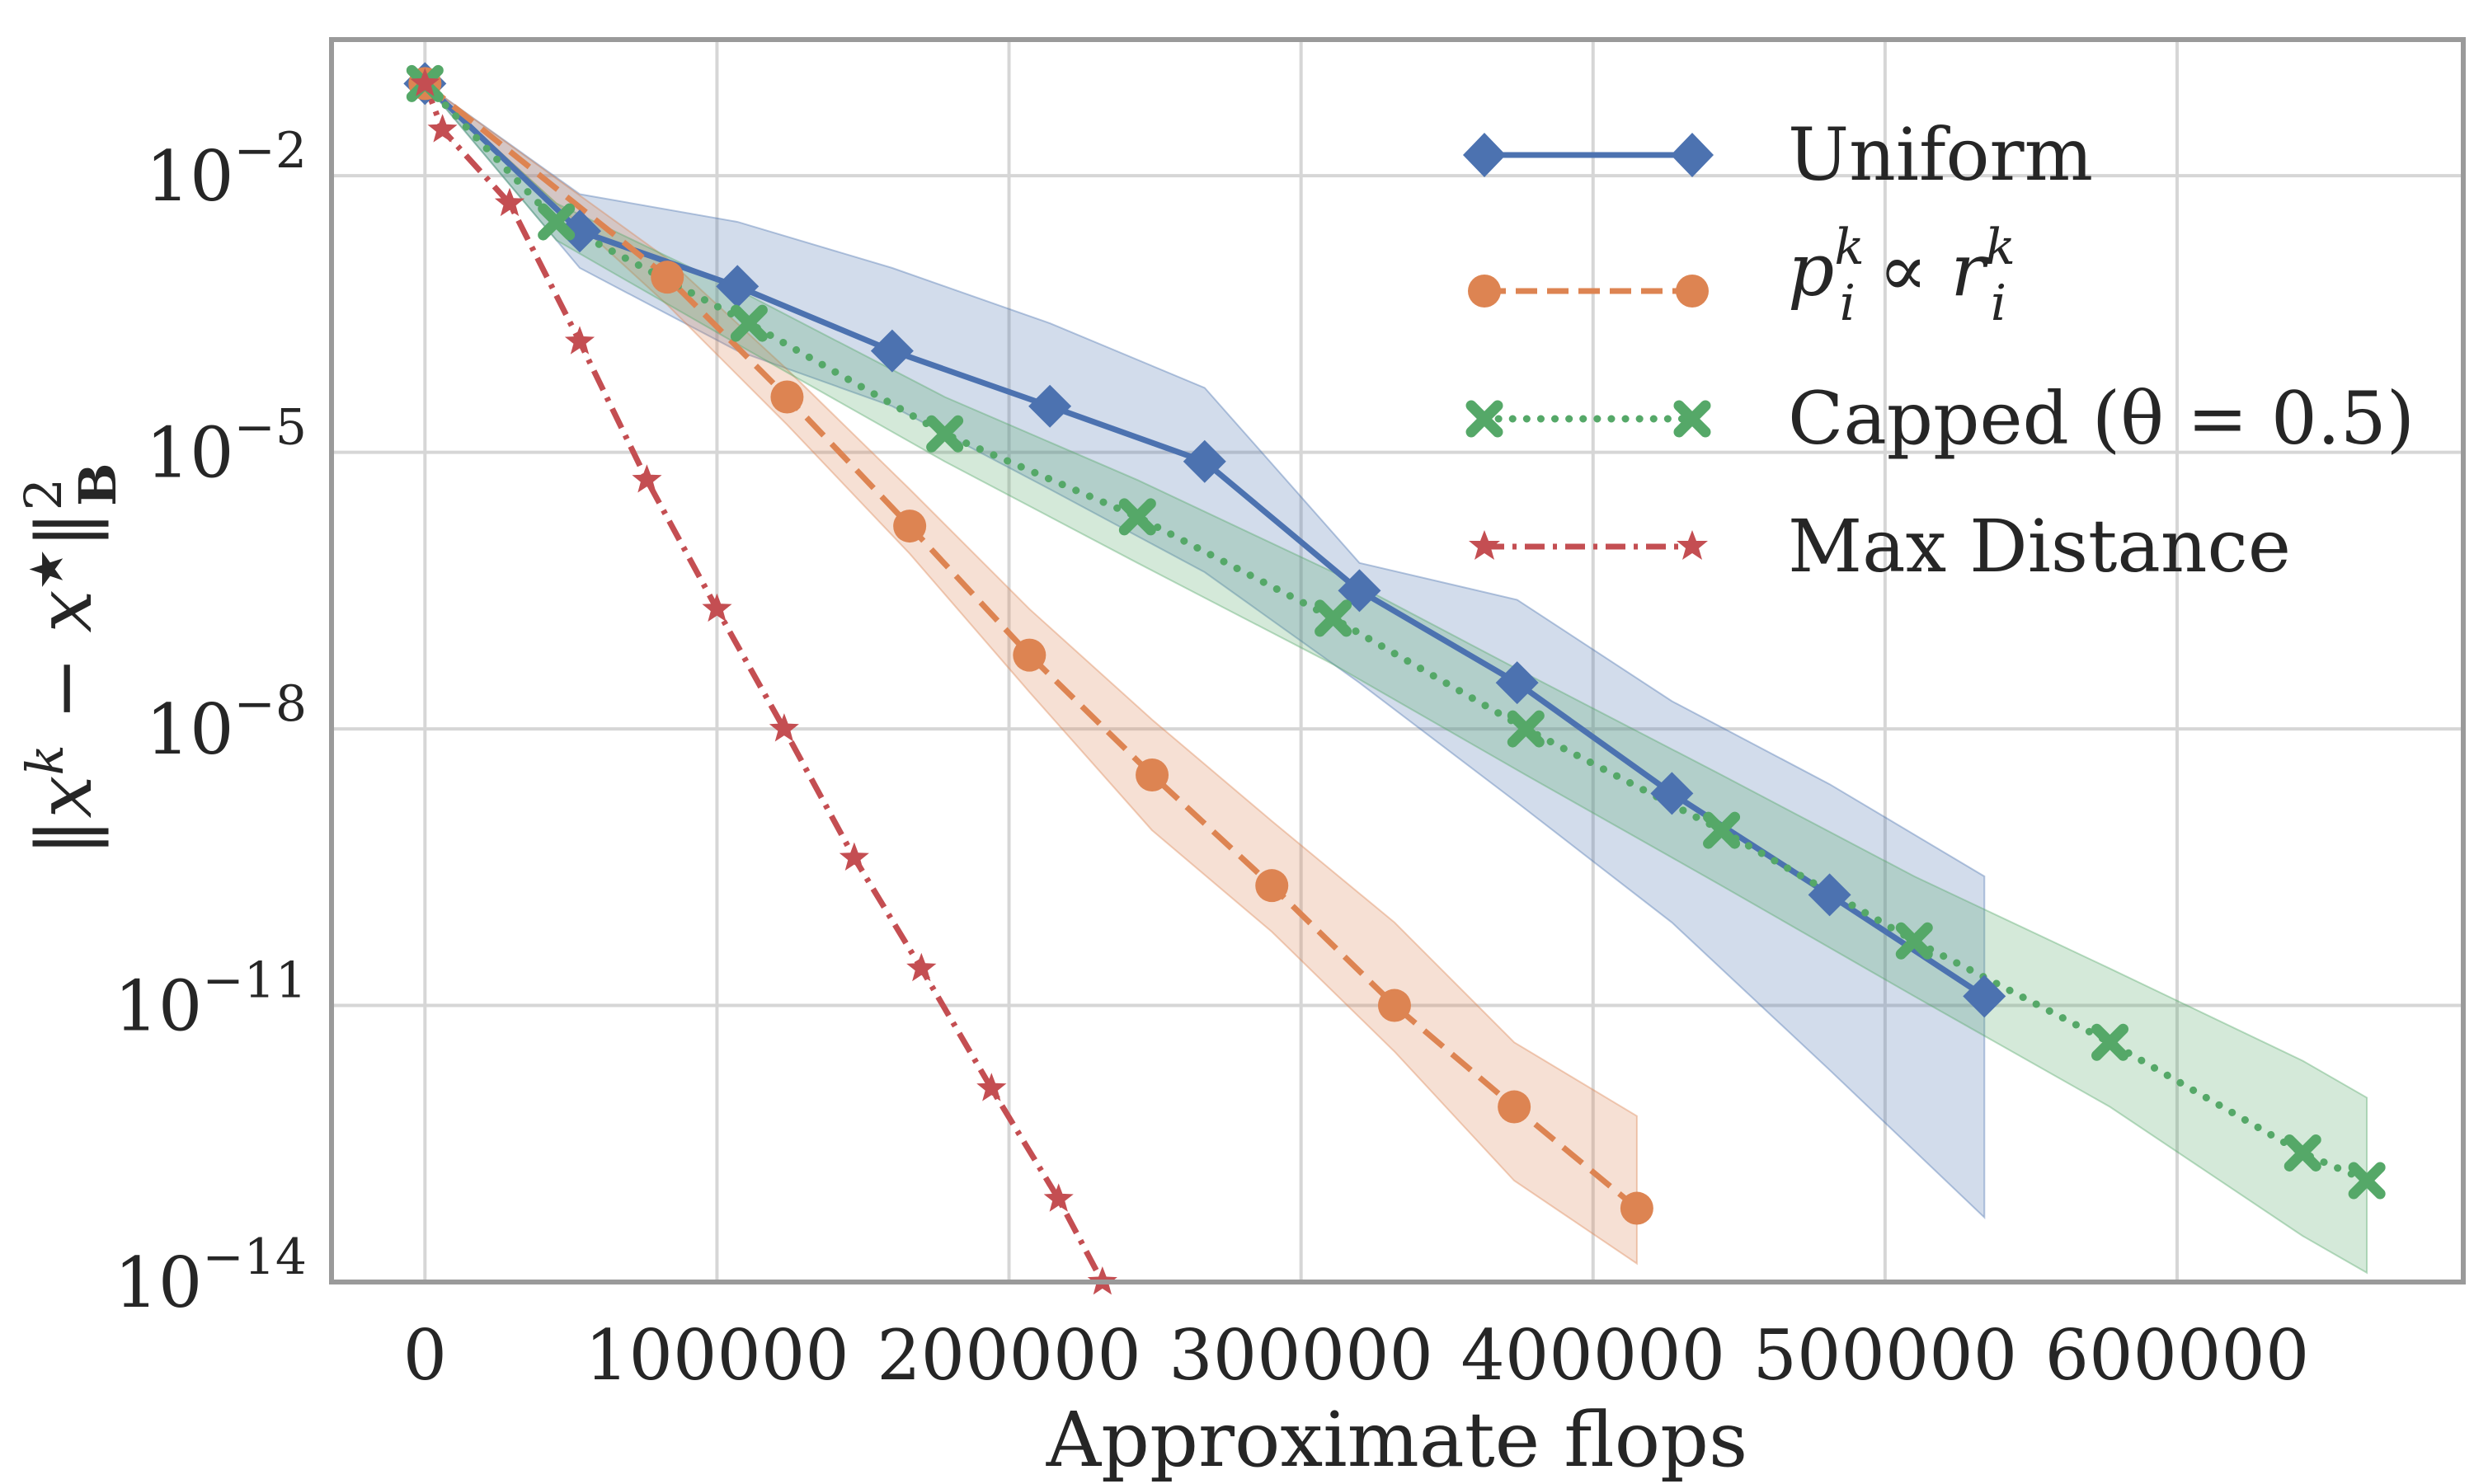 Image resolution: width=2474 pixels, height=1484 pixels. I want to click on legend-r-sub-i: i, so click(1998, 303).